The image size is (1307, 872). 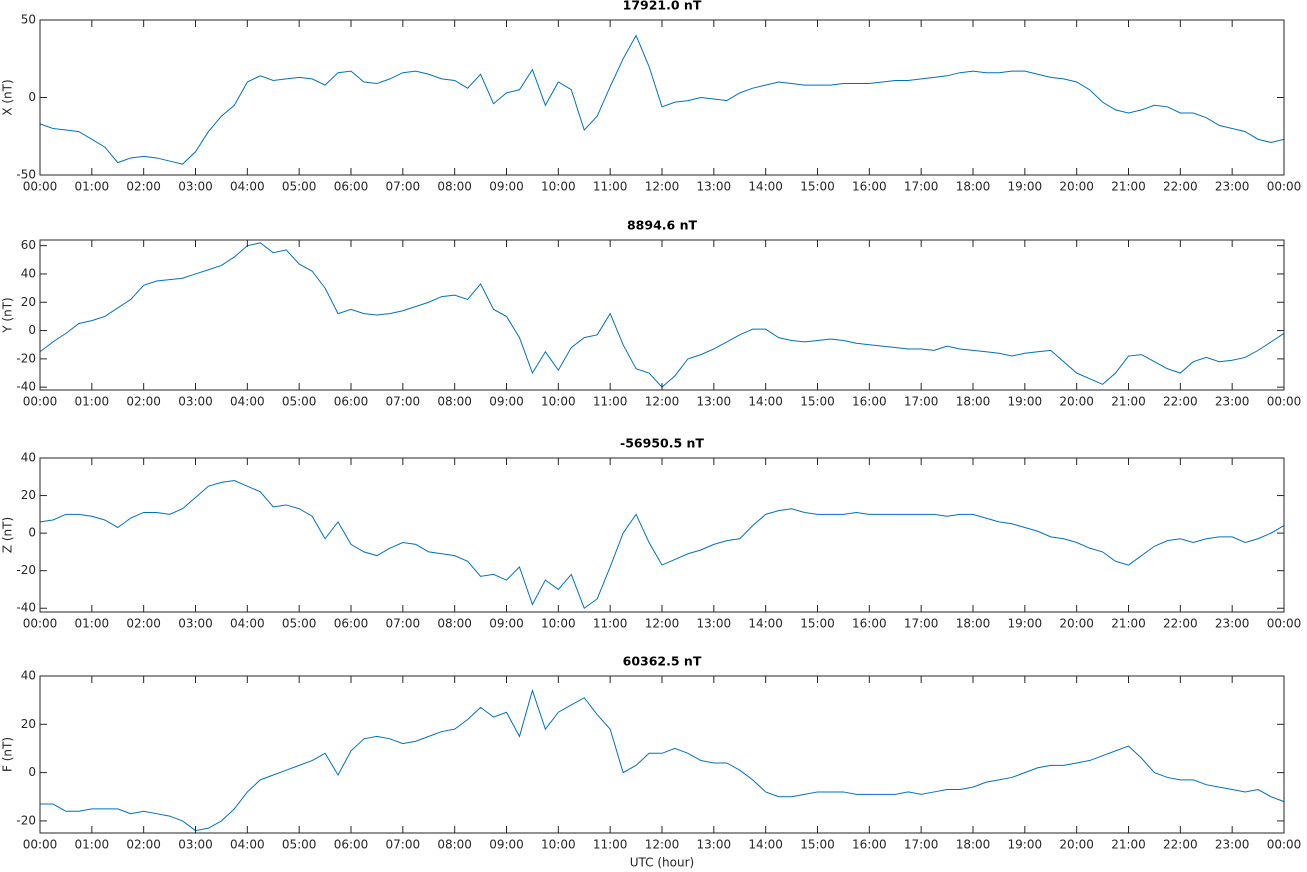 I want to click on y-tick-label: -50, so click(x=26, y=175).